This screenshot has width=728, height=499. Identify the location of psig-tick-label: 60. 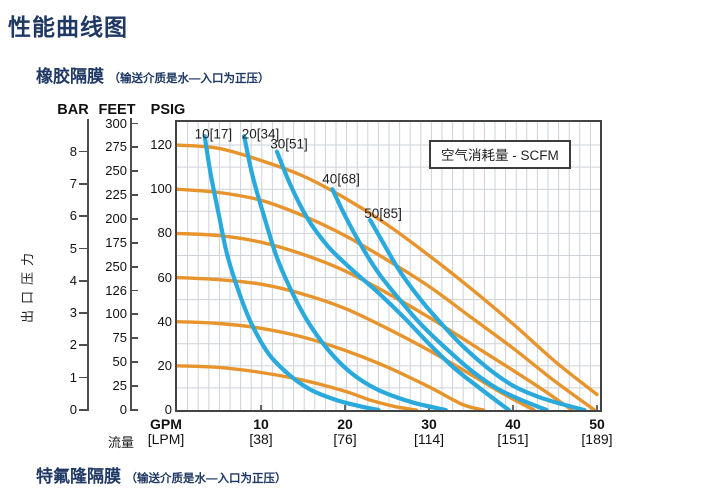
(164, 277).